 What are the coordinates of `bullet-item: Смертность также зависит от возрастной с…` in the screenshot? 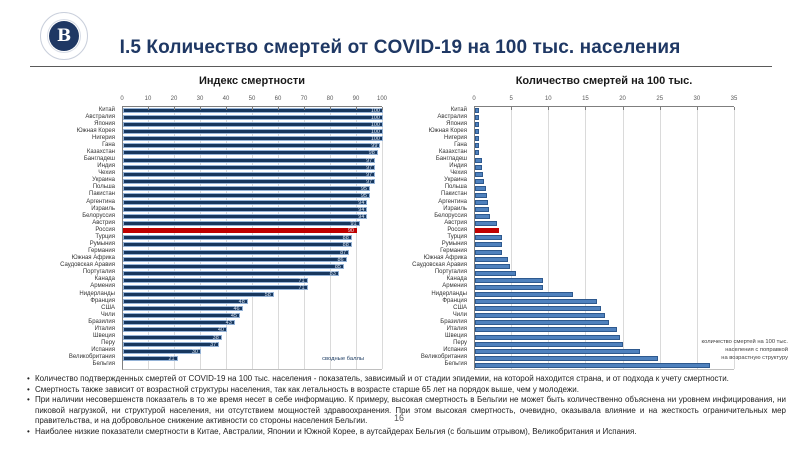 It's located at (406, 390).